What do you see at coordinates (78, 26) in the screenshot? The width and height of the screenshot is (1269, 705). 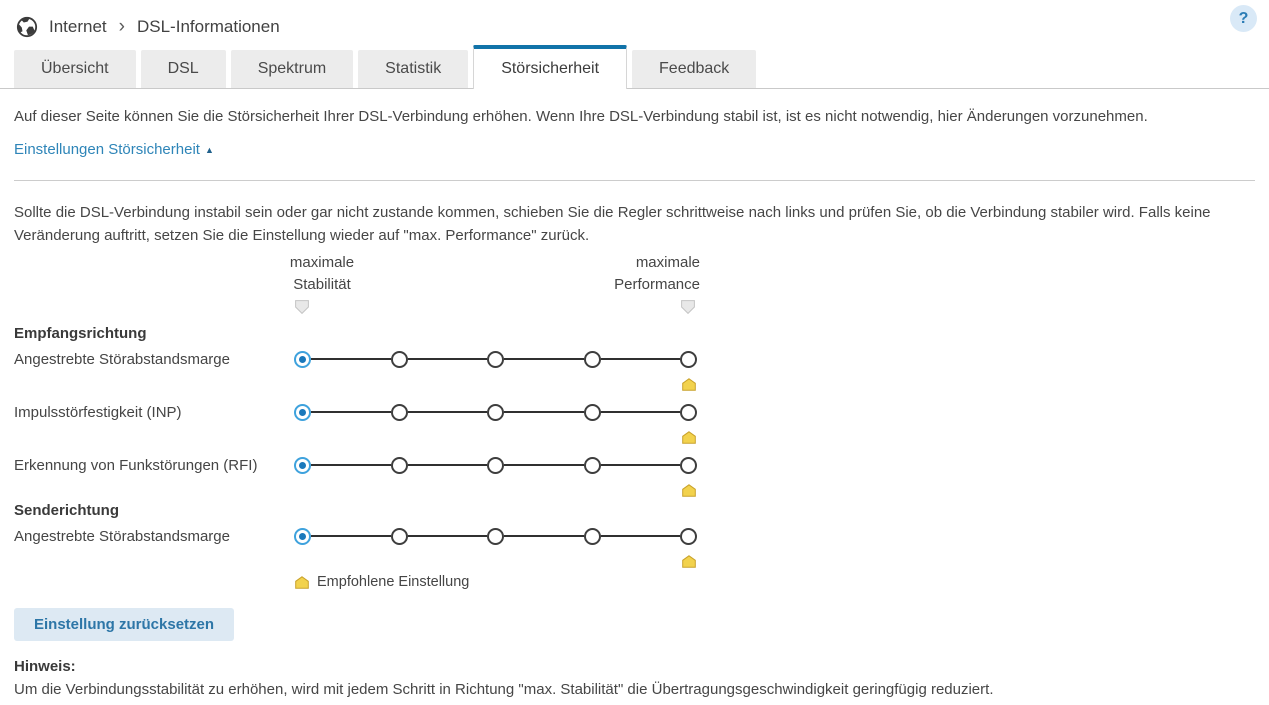 I see `breadcrumb-section: Internet` at bounding box center [78, 26].